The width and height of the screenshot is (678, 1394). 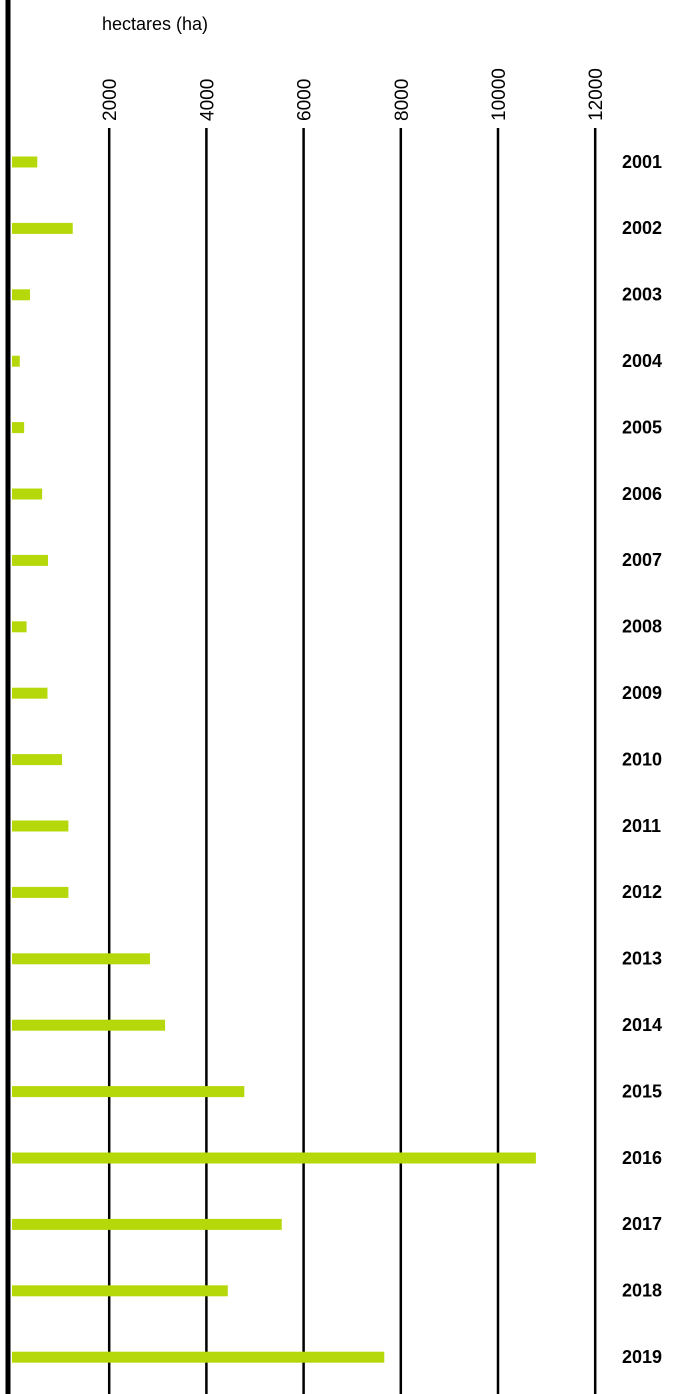 I want to click on bar-2005, so click(x=18, y=428).